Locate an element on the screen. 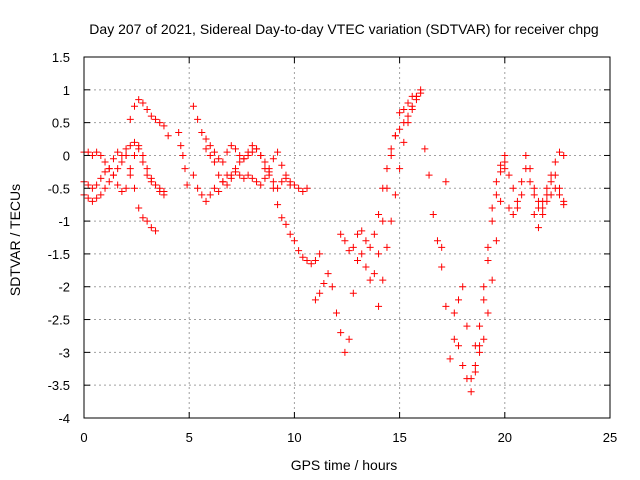 Image resolution: width=640 pixels, height=480 pixels. y-tick-label: -1 is located at coordinates (64, 221).